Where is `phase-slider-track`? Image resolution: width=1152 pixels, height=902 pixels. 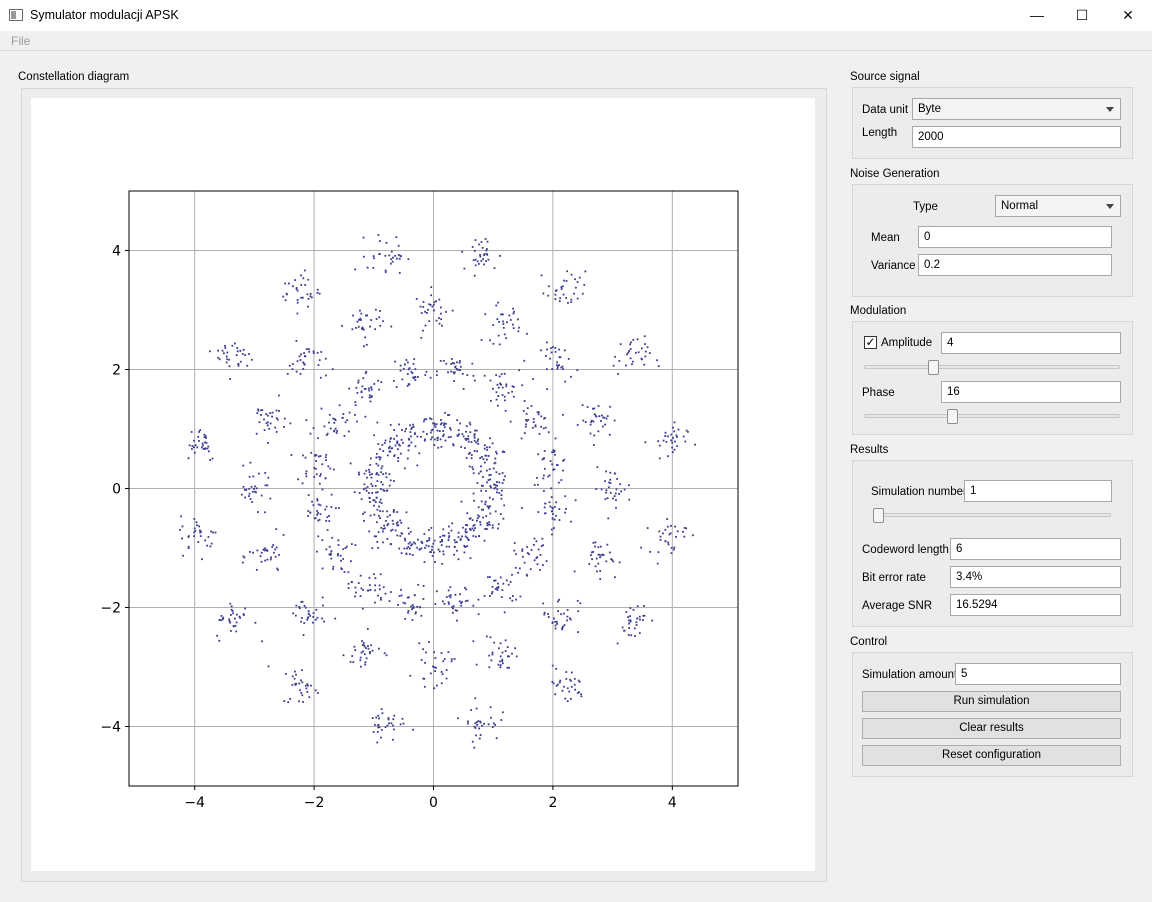
phase-slider-track is located at coordinates (992, 416).